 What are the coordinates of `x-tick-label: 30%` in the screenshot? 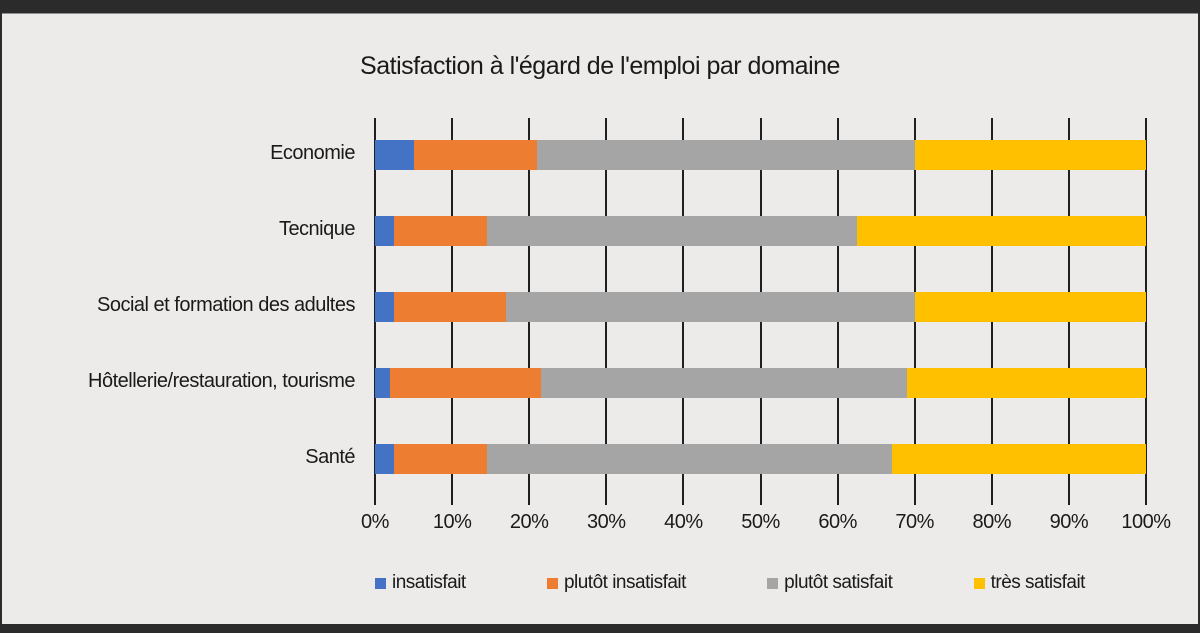 It's located at (606, 522).